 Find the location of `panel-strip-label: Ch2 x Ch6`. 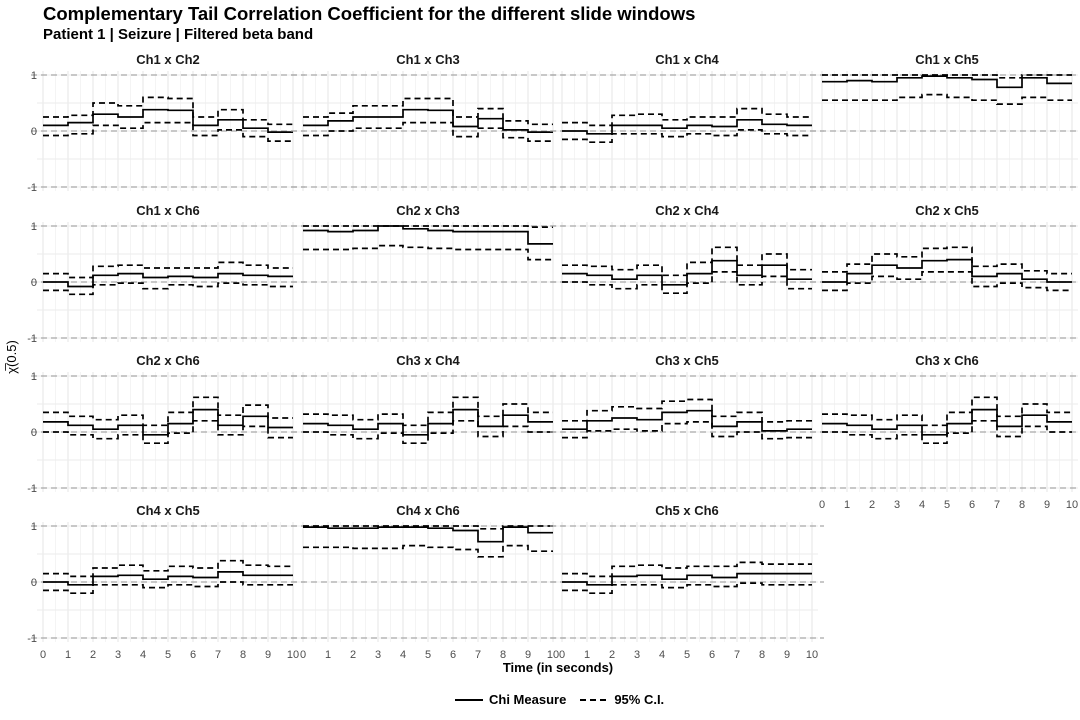

panel-strip-label: Ch2 x Ch6 is located at coordinates (168, 360).